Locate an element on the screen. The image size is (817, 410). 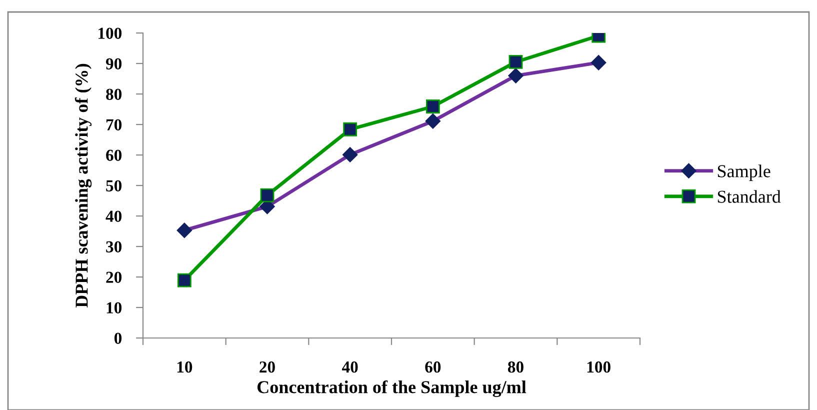
y-axis-title: DPPH scavening activity of (%) is located at coordinates (83, 186).